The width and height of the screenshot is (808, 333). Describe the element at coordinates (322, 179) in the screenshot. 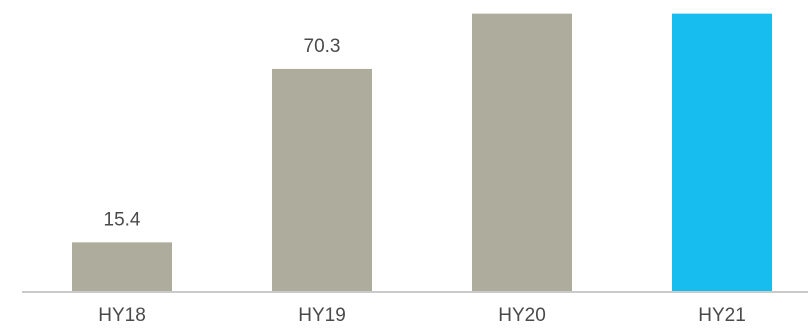

I see `bar-hy19` at that location.